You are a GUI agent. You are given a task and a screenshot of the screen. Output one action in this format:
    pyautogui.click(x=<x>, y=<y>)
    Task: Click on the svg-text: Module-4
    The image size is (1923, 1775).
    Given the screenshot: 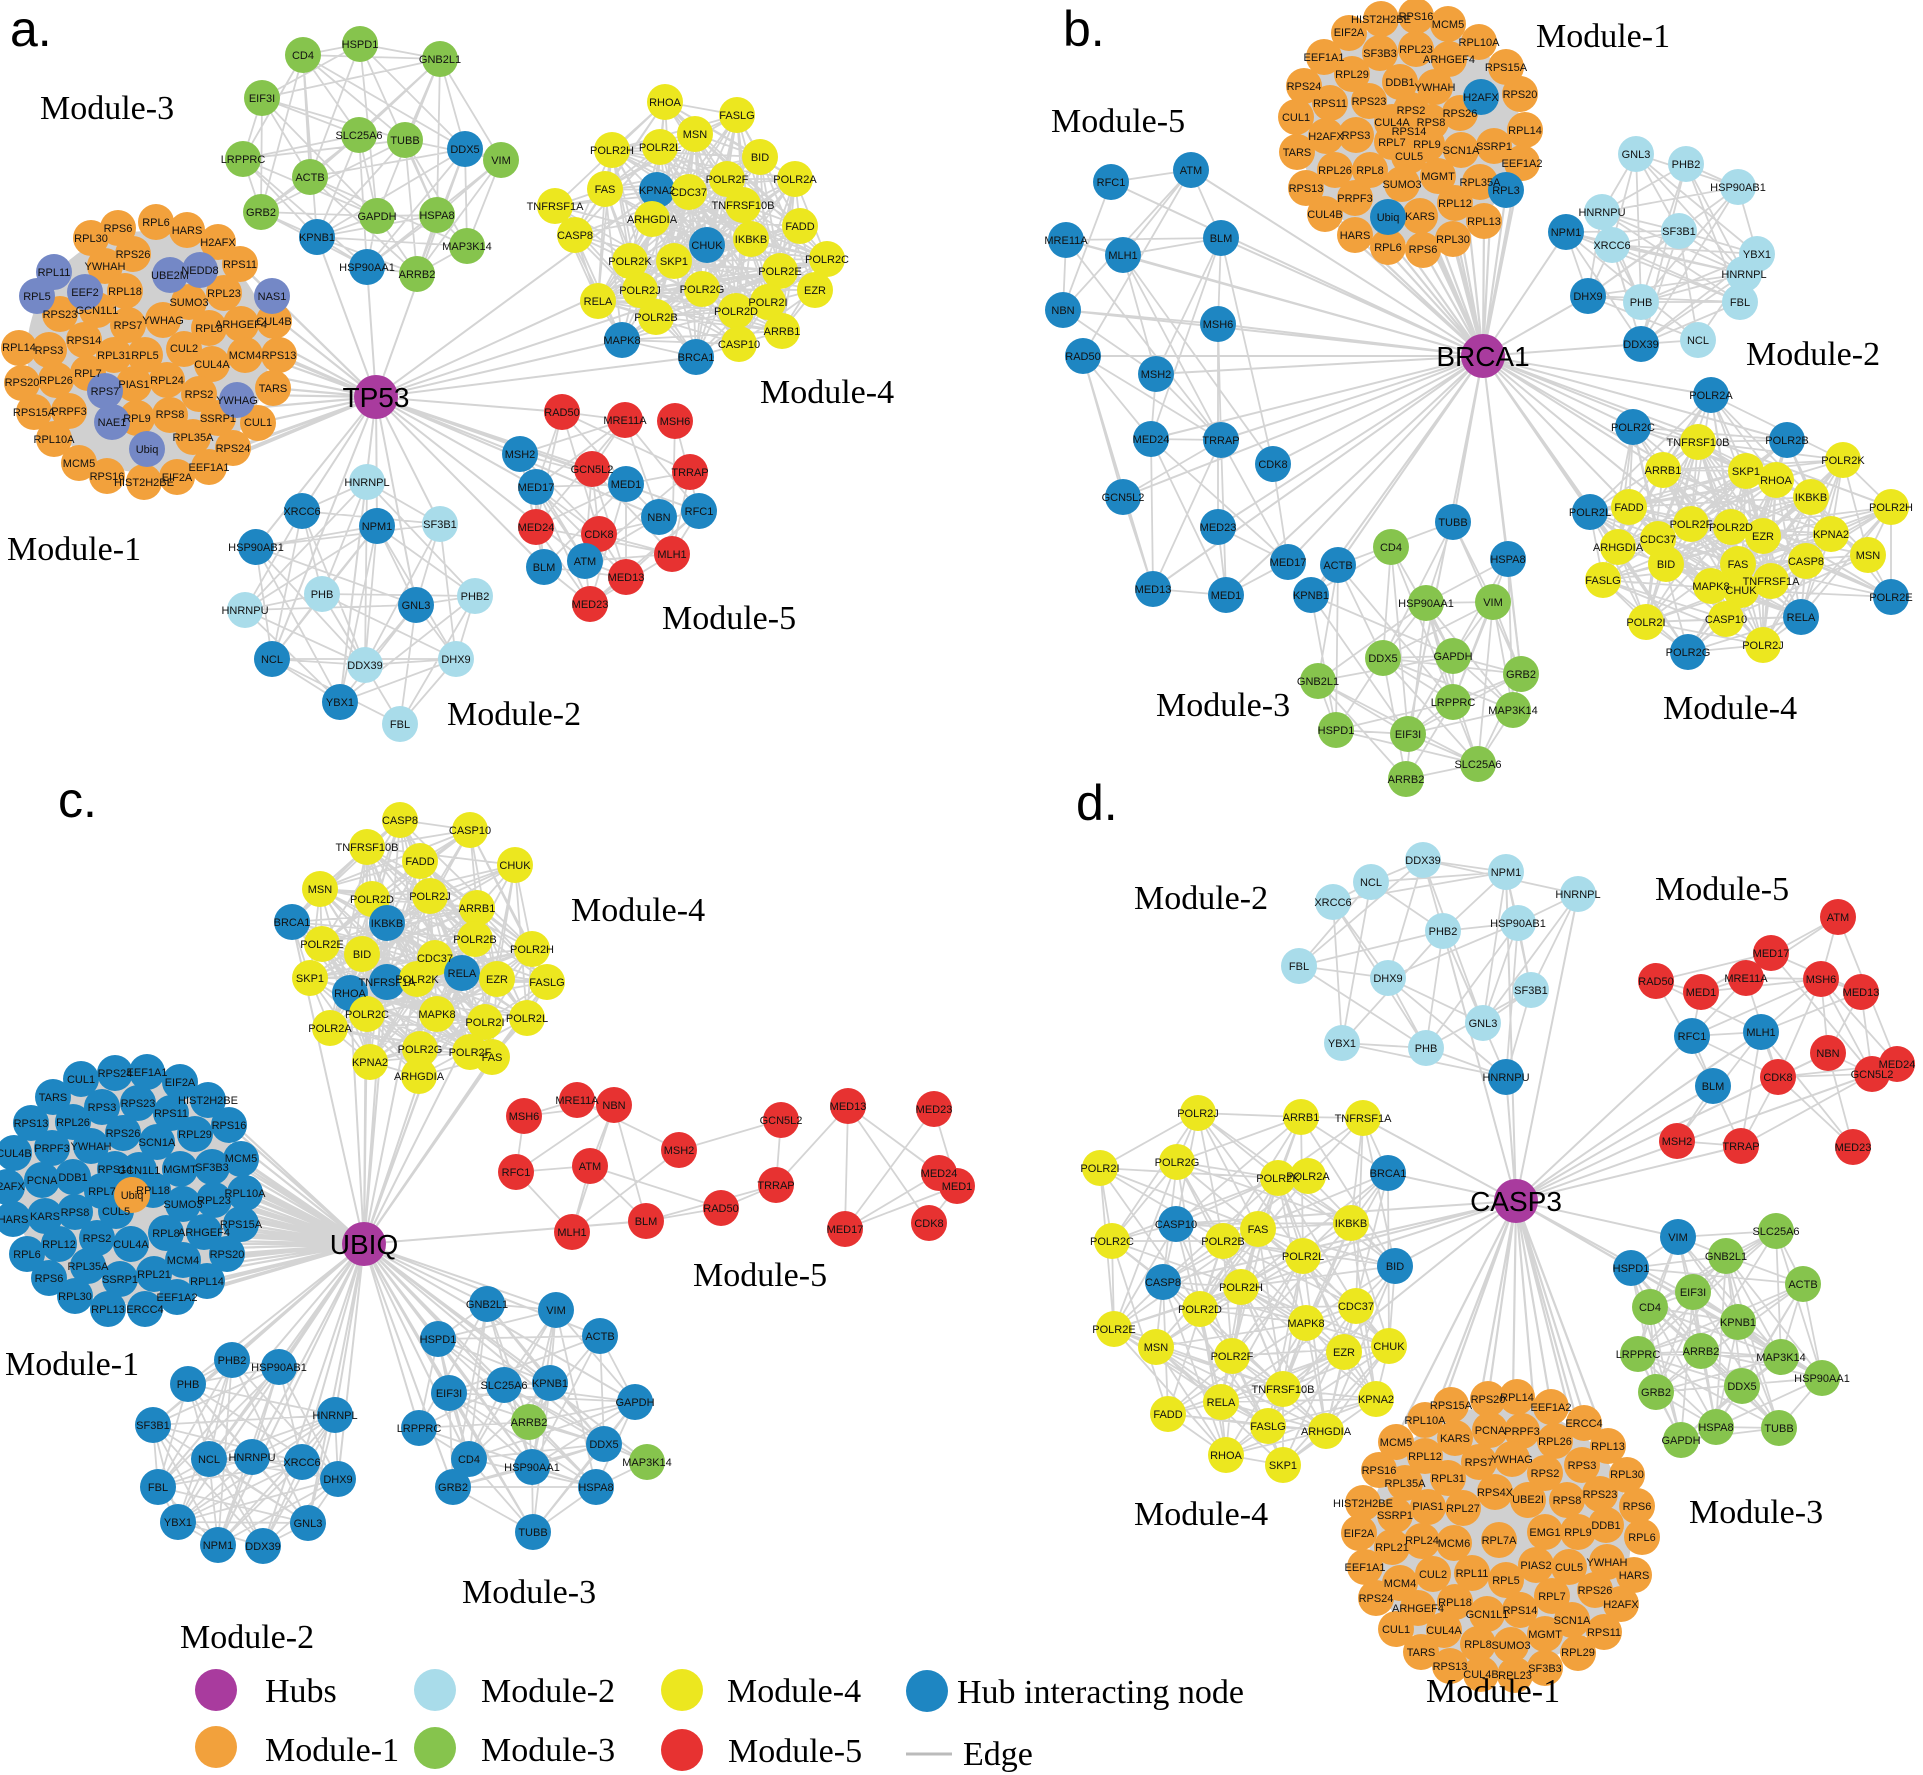 What is the action you would take?
    pyautogui.click(x=1201, y=1514)
    